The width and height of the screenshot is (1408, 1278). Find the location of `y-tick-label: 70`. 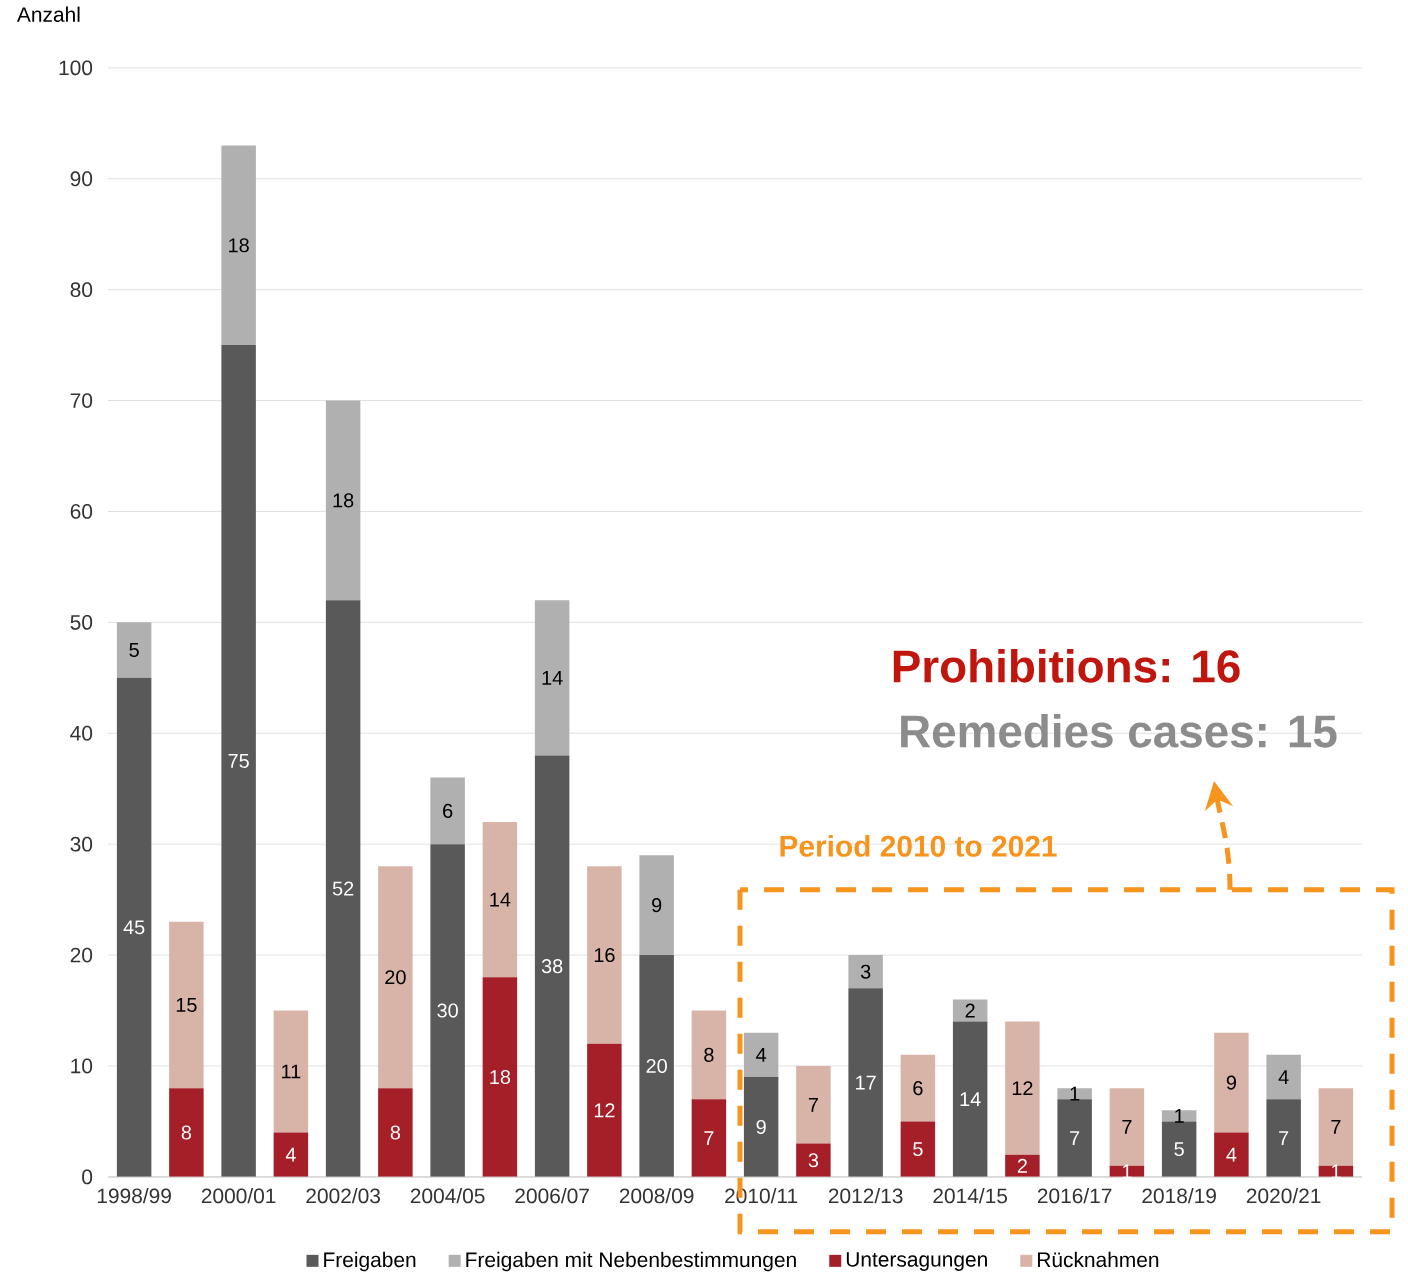

y-tick-label: 70 is located at coordinates (81, 401).